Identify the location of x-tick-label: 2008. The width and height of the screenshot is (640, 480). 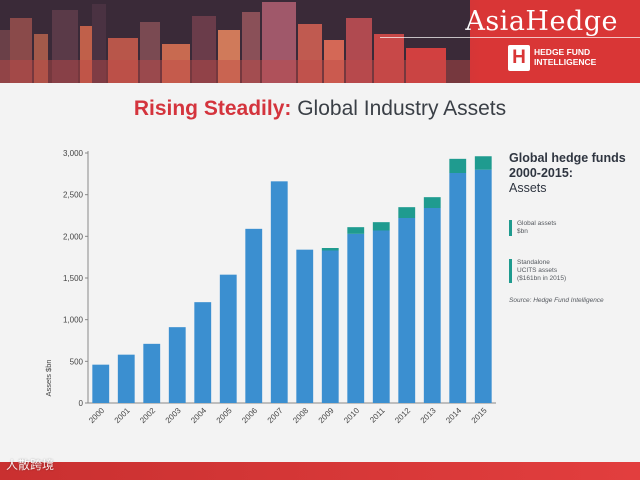
(300, 415).